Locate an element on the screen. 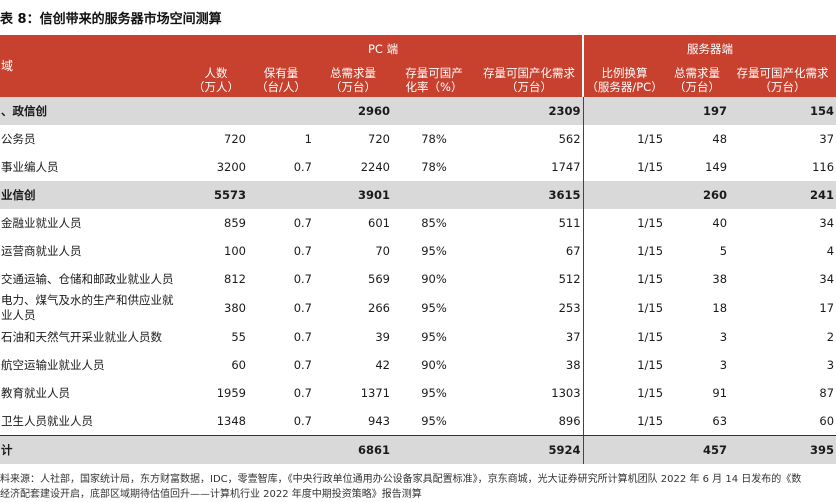 This screenshot has height=502, width=836. table-row: 事业编人员 3200 0.7 2240 78% 1747 1/15 149 116 is located at coordinates (418, 167).